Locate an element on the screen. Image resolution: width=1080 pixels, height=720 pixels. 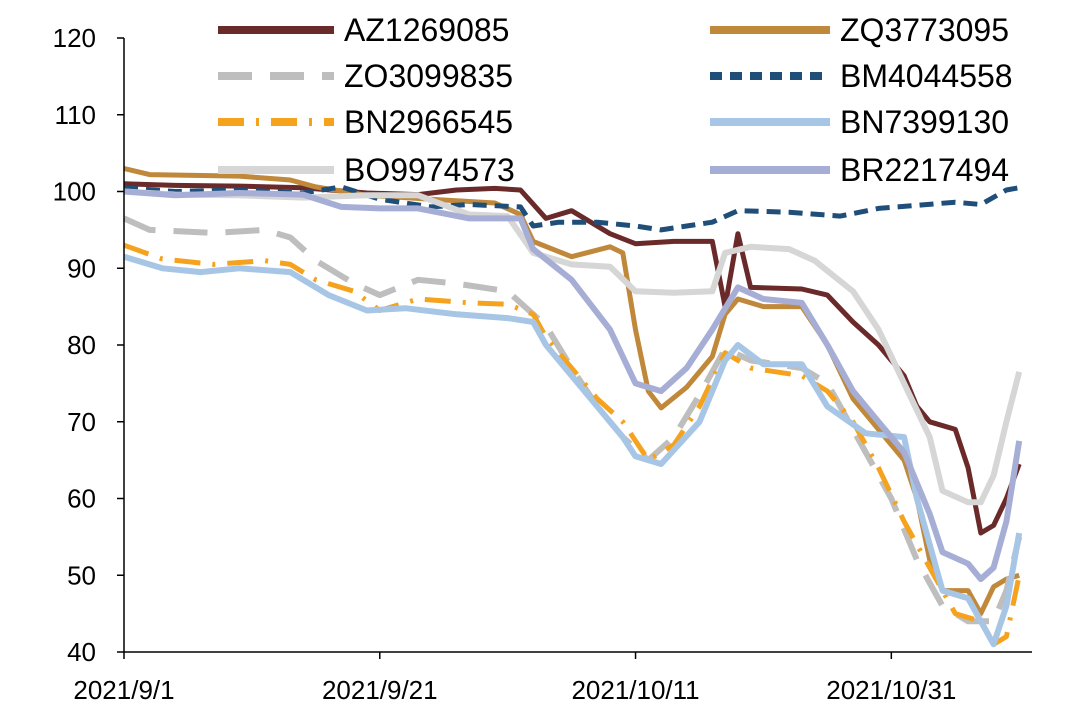
y-tick-label: 40 is located at coordinates (81, 652).